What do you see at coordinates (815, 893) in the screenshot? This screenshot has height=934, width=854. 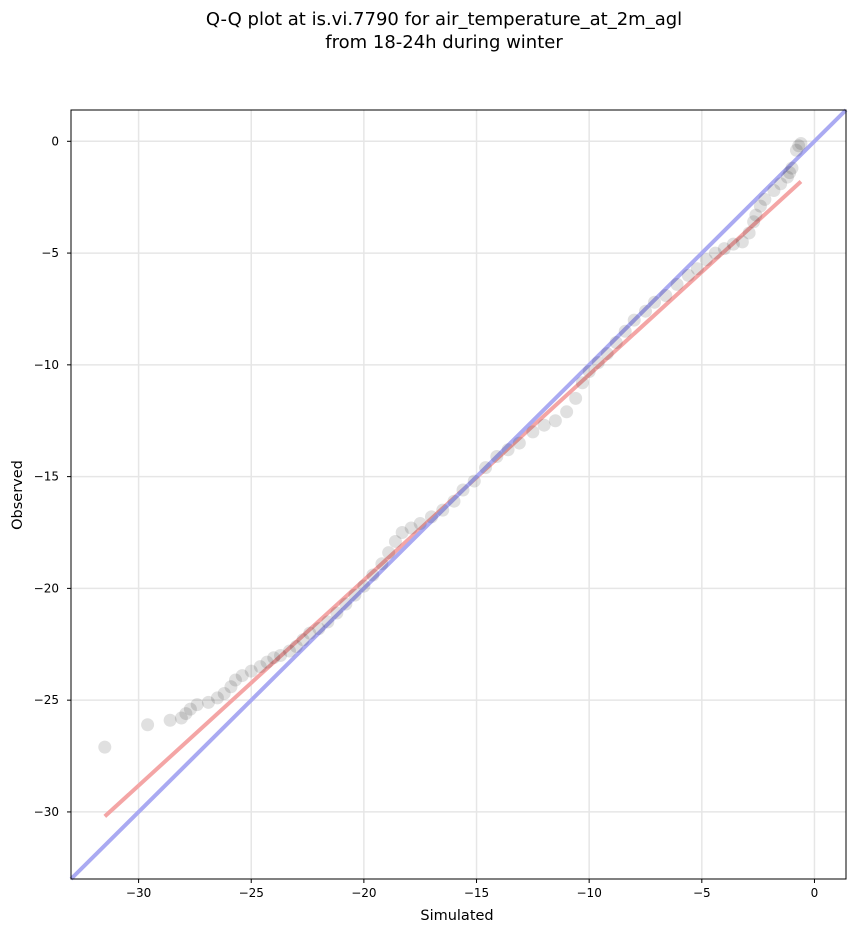 I see `x-tick-label: 0` at bounding box center [815, 893].